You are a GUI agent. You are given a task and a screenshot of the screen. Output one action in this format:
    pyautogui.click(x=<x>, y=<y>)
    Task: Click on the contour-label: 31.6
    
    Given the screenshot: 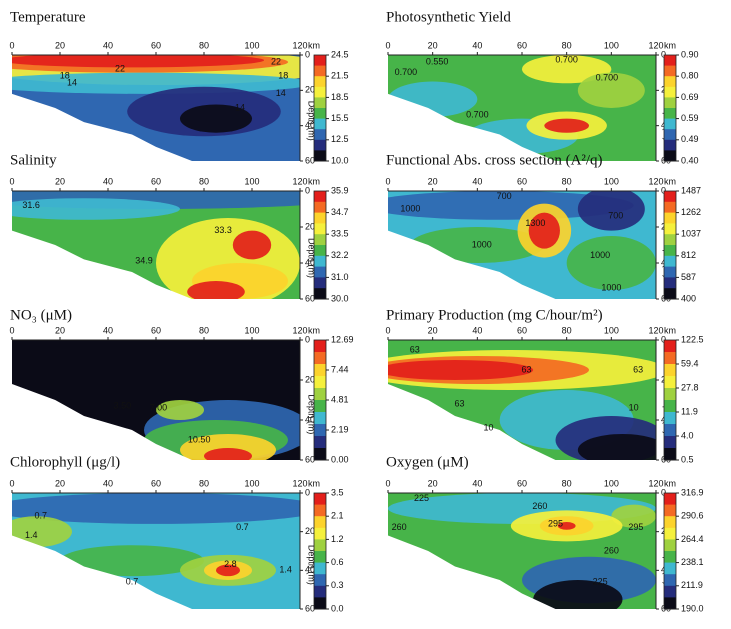 What is the action you would take?
    pyautogui.click(x=31, y=205)
    